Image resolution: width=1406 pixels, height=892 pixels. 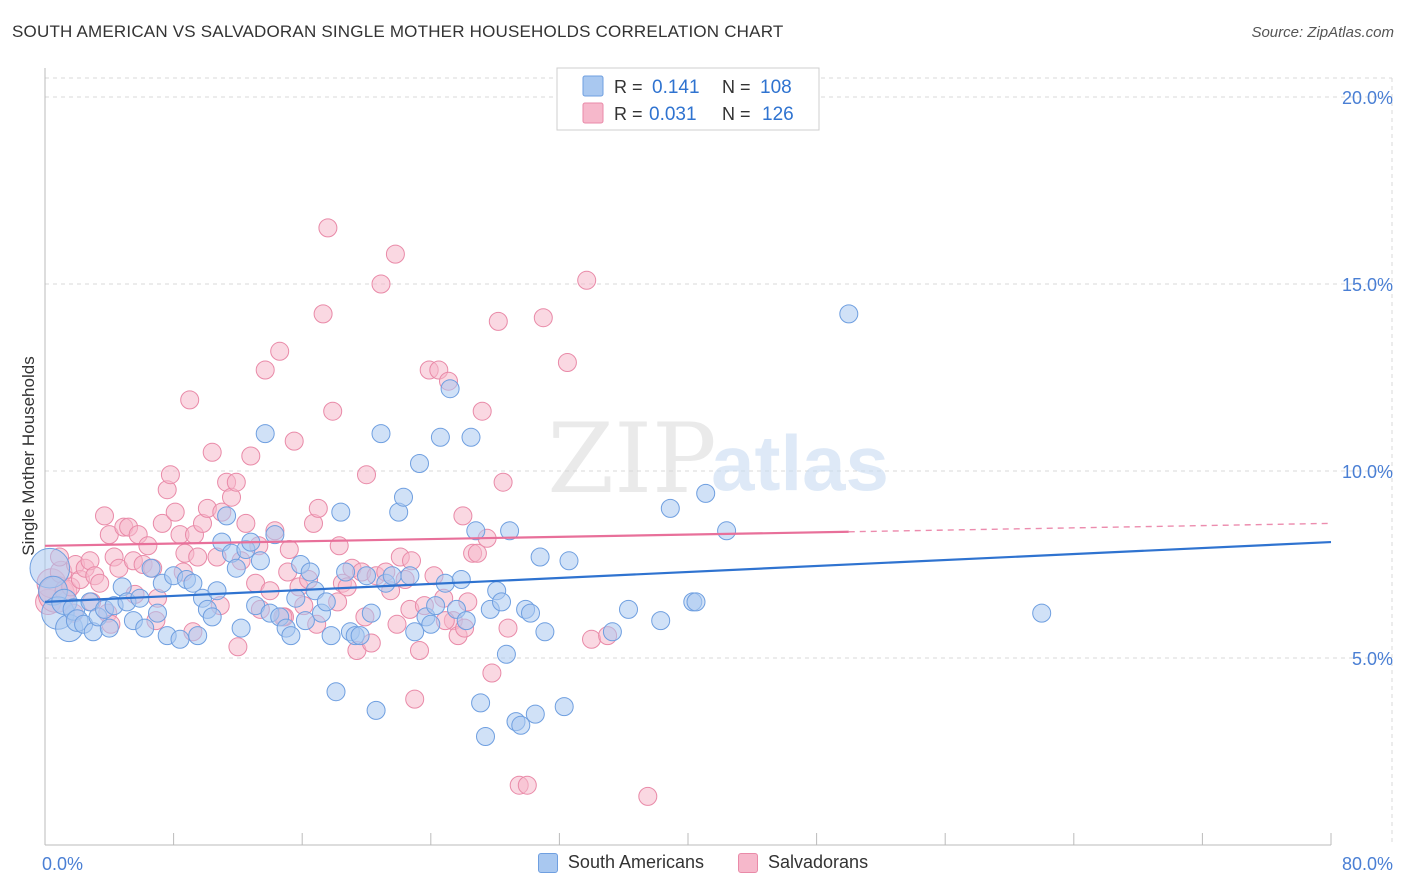 What do you see at coordinates (1322, 32) in the screenshot?
I see `source-label: Source: ZipAtlas.com` at bounding box center [1322, 32].